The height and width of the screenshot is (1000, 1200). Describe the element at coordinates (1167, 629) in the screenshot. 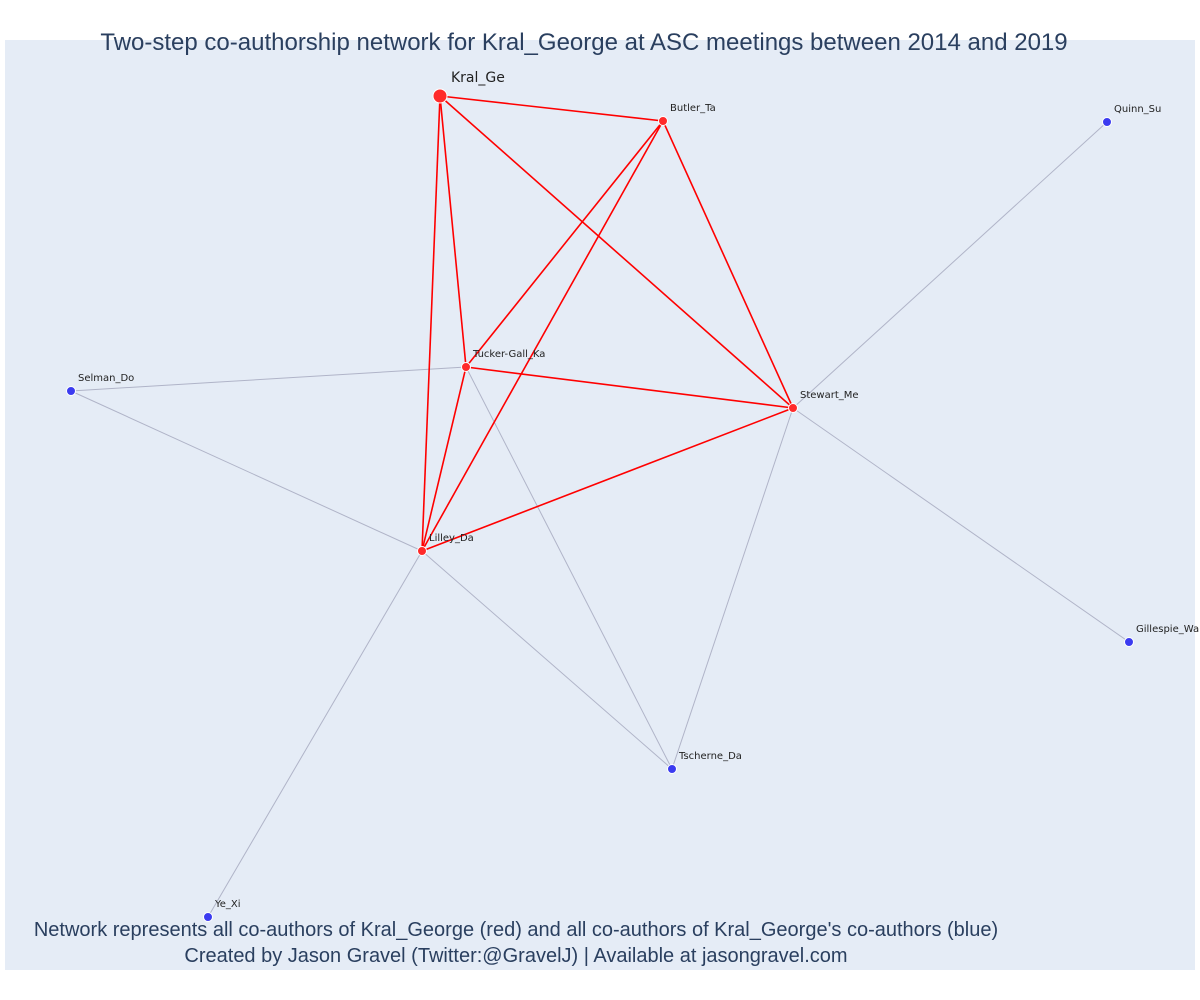

I see `node-label-Gillespie_Wa: Gillespie_Wa` at that location.